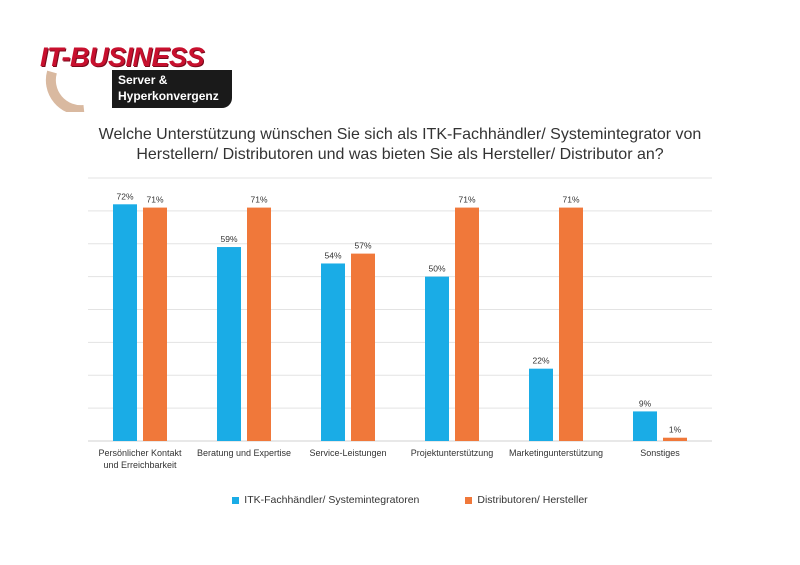 The height and width of the screenshot is (565, 800). I want to click on data-label-series1: 50%, so click(436, 269).